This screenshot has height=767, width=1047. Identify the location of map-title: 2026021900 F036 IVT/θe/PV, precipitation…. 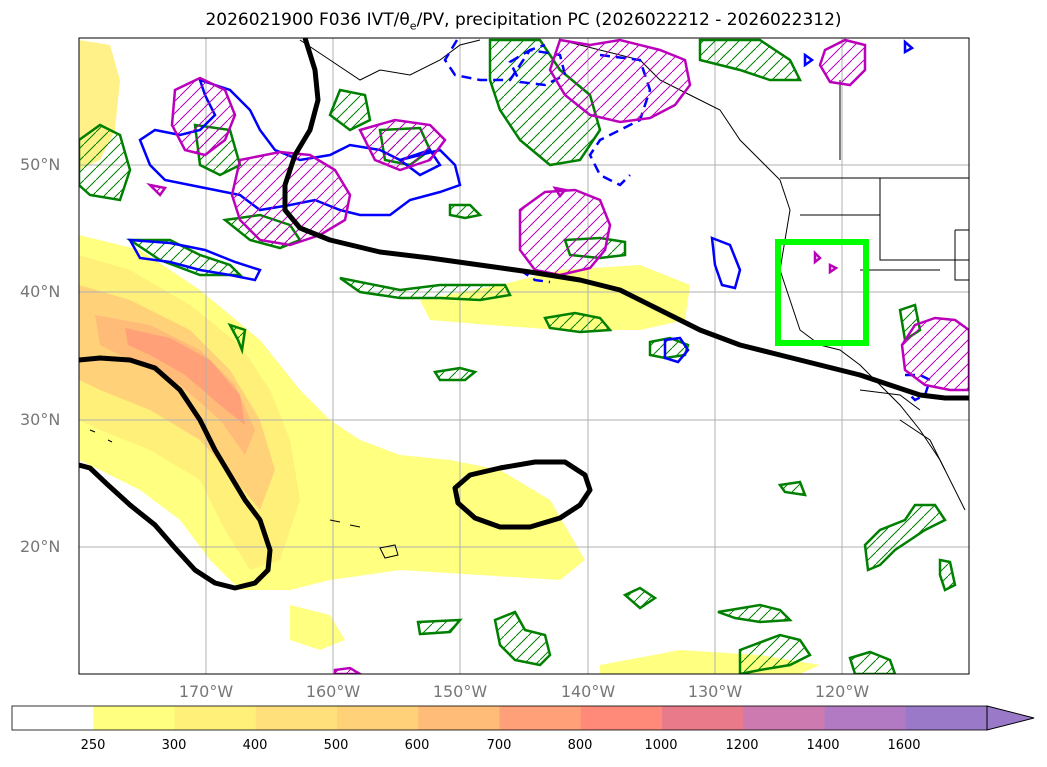
(523, 21).